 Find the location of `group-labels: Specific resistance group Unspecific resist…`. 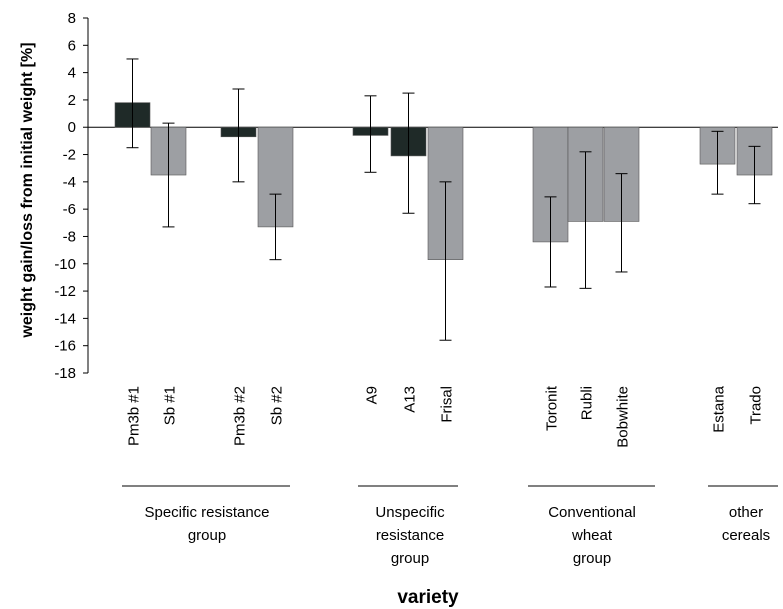

group-labels: Specific resistance group Unspecific resist… is located at coordinates (450, 526).